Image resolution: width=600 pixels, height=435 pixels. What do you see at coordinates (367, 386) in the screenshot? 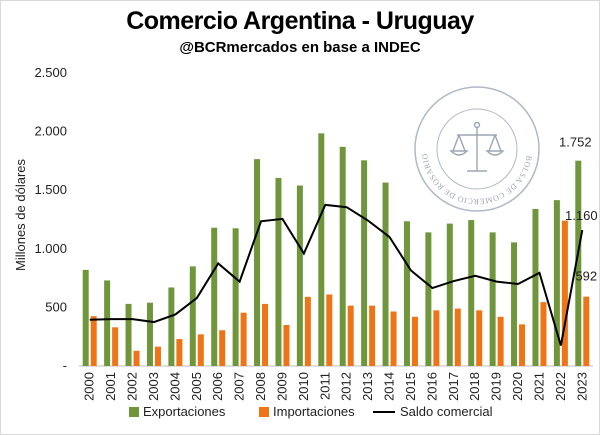
I see `x-tick-label: 2013` at bounding box center [367, 386].